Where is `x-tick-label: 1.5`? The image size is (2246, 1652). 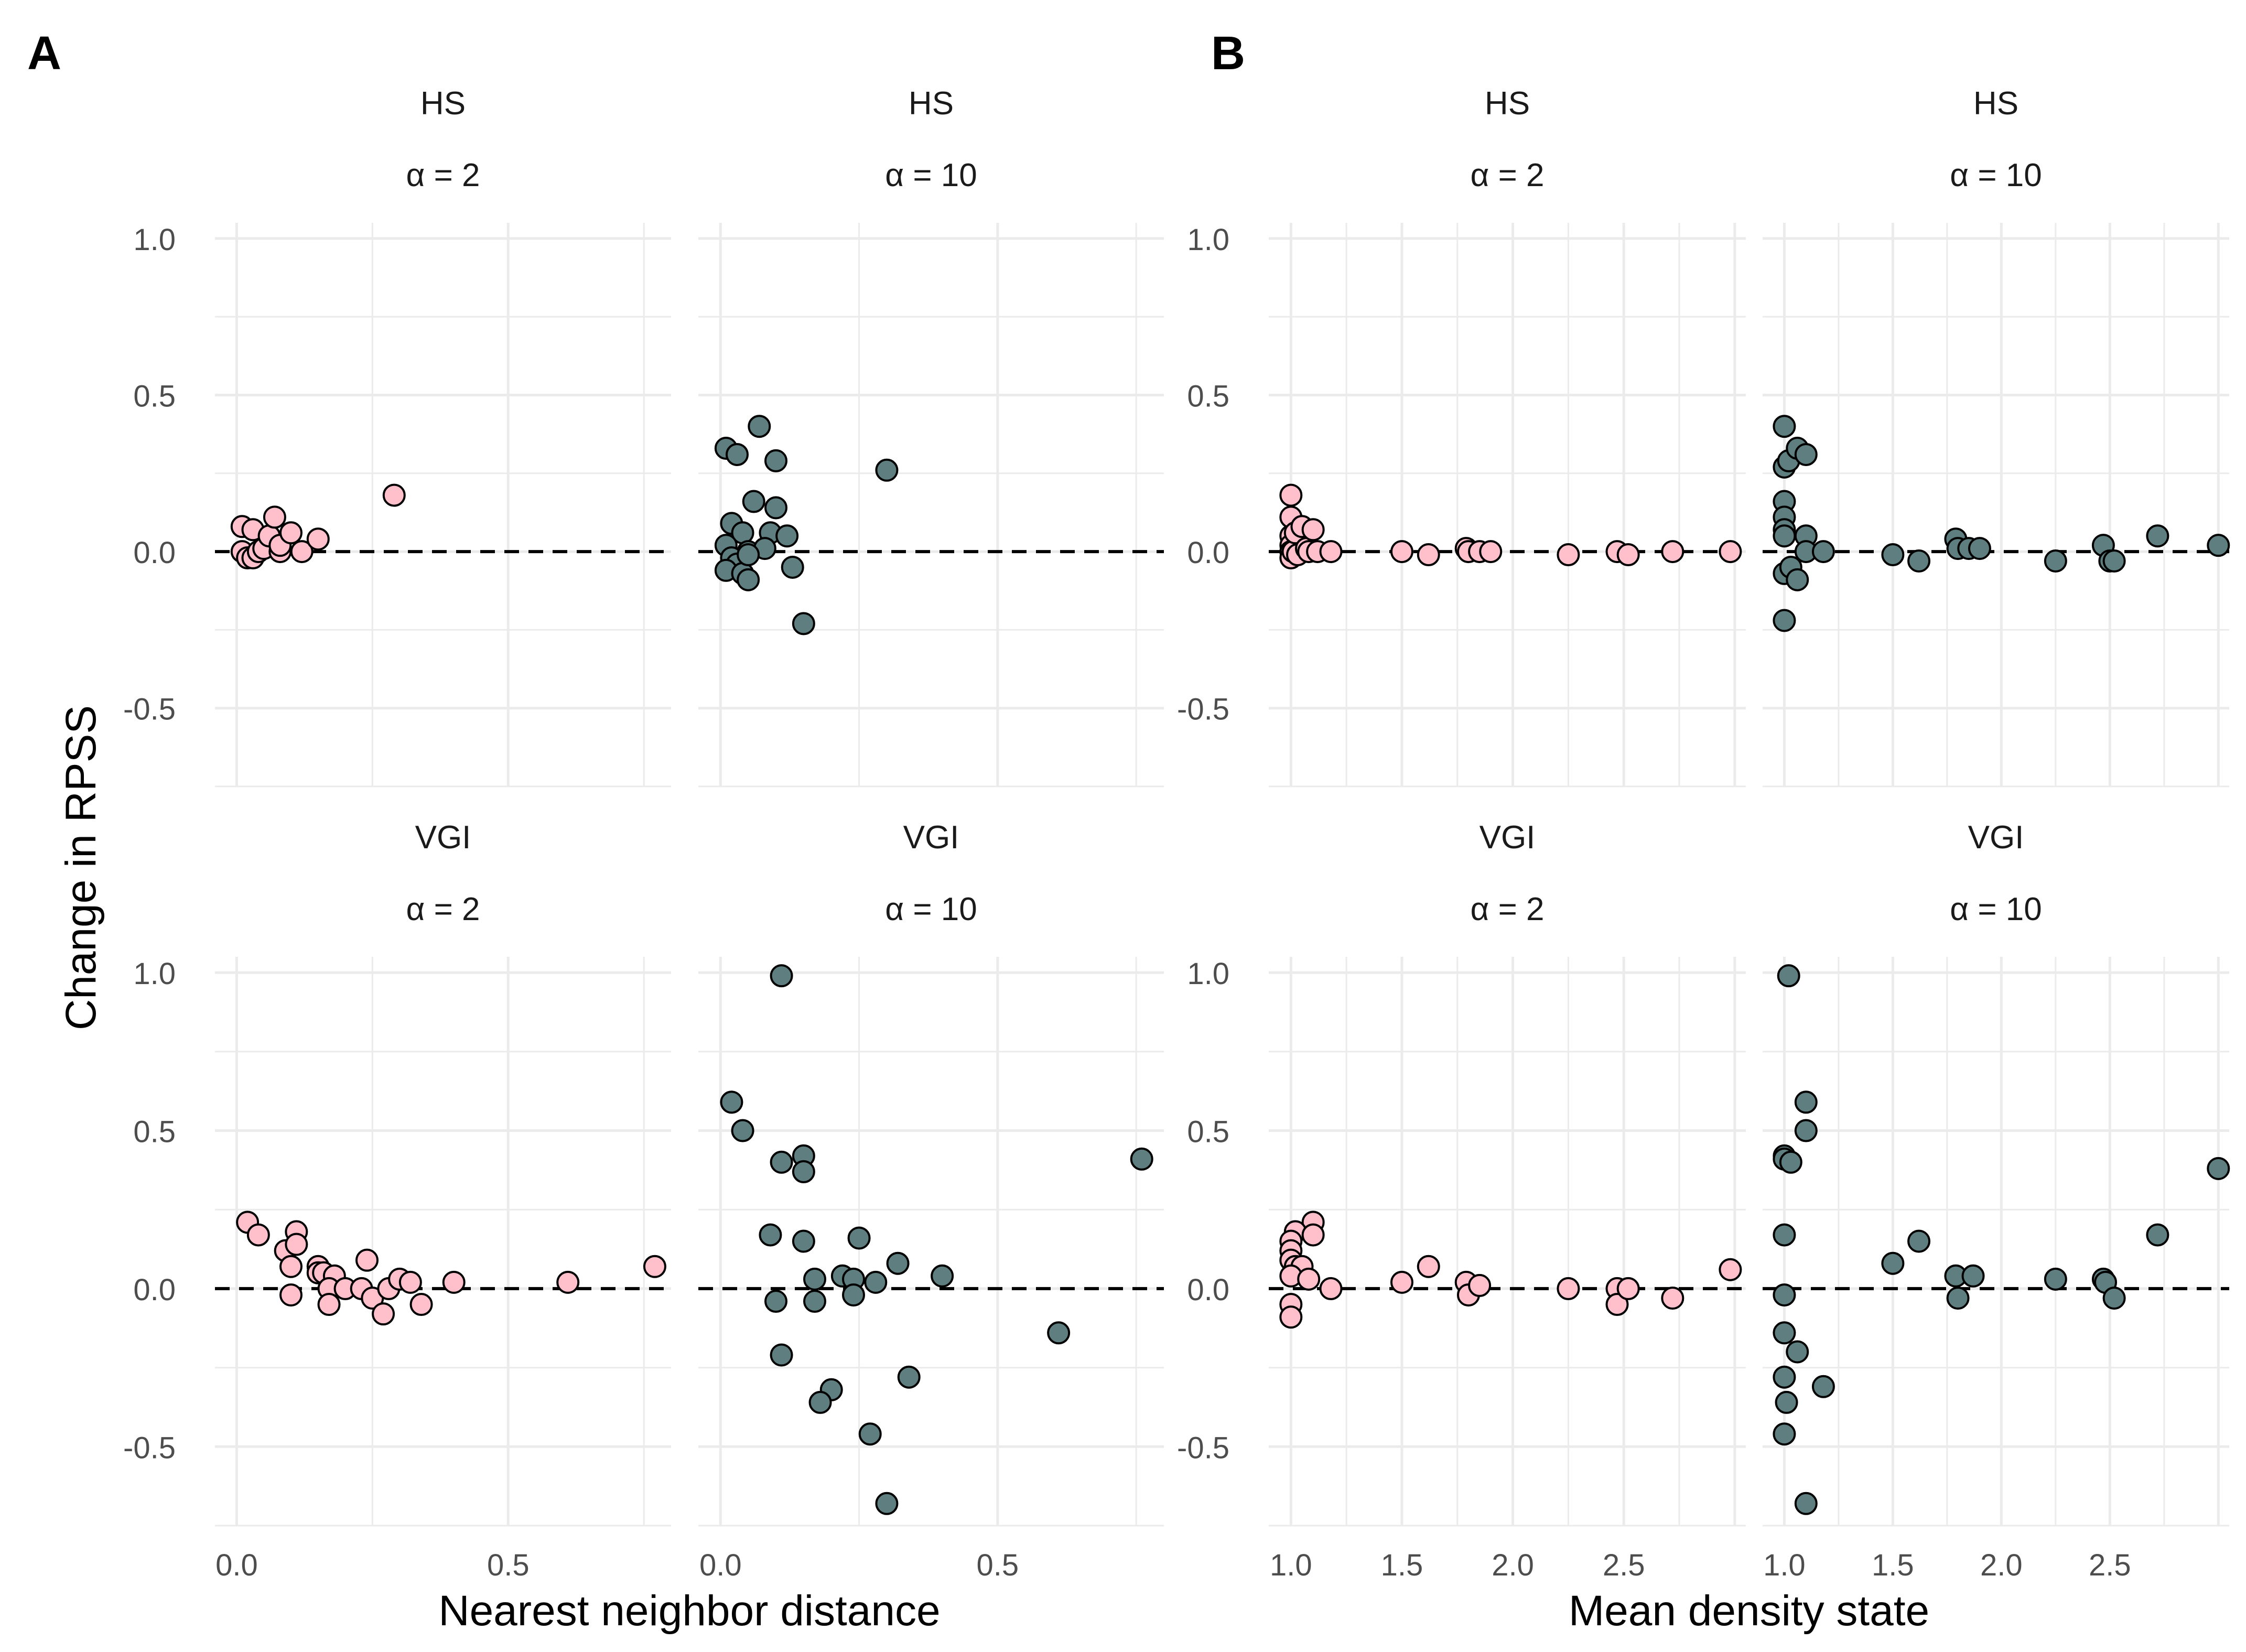
x-tick-label: 1.5 is located at coordinates (1402, 1565).